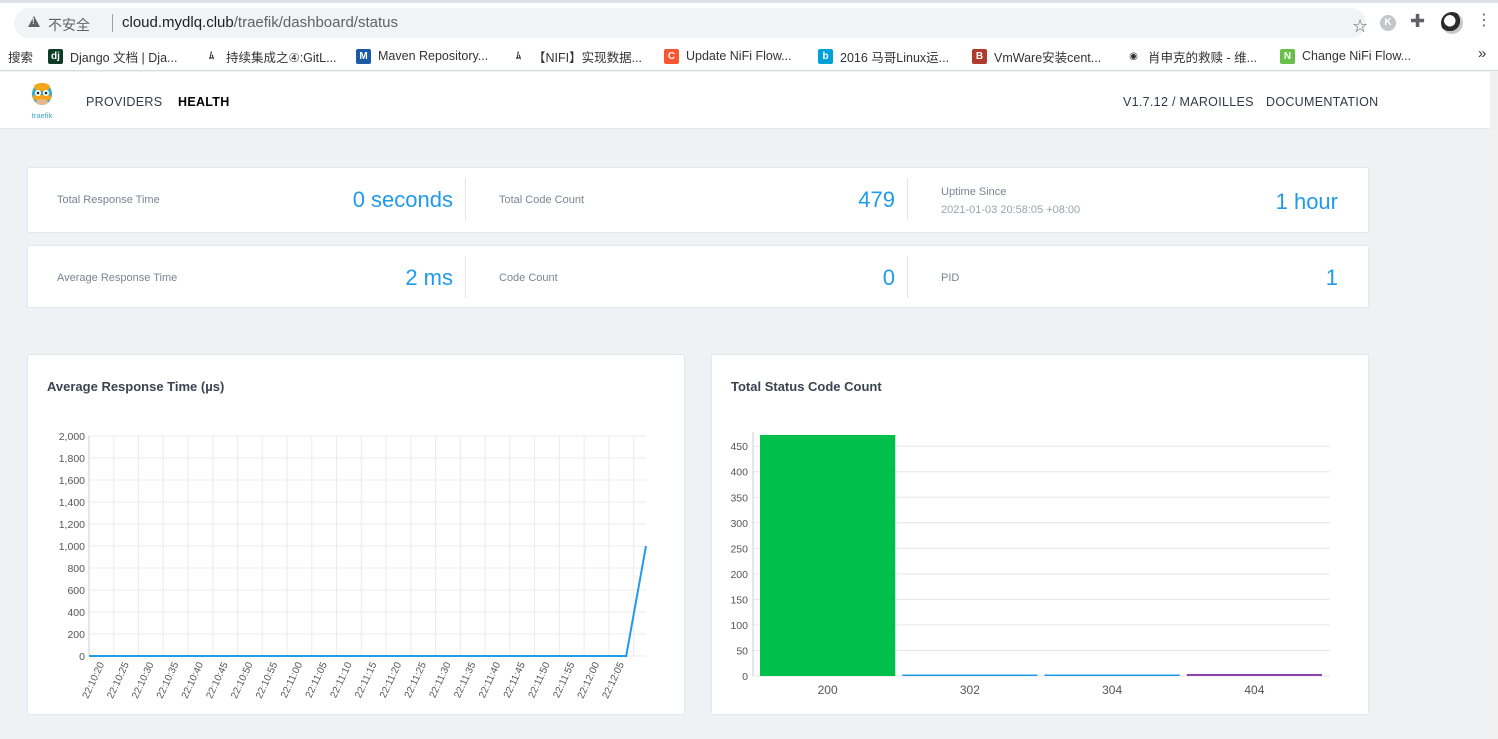  What do you see at coordinates (69, 25) in the screenshot?
I see `security-status: 不安全` at bounding box center [69, 25].